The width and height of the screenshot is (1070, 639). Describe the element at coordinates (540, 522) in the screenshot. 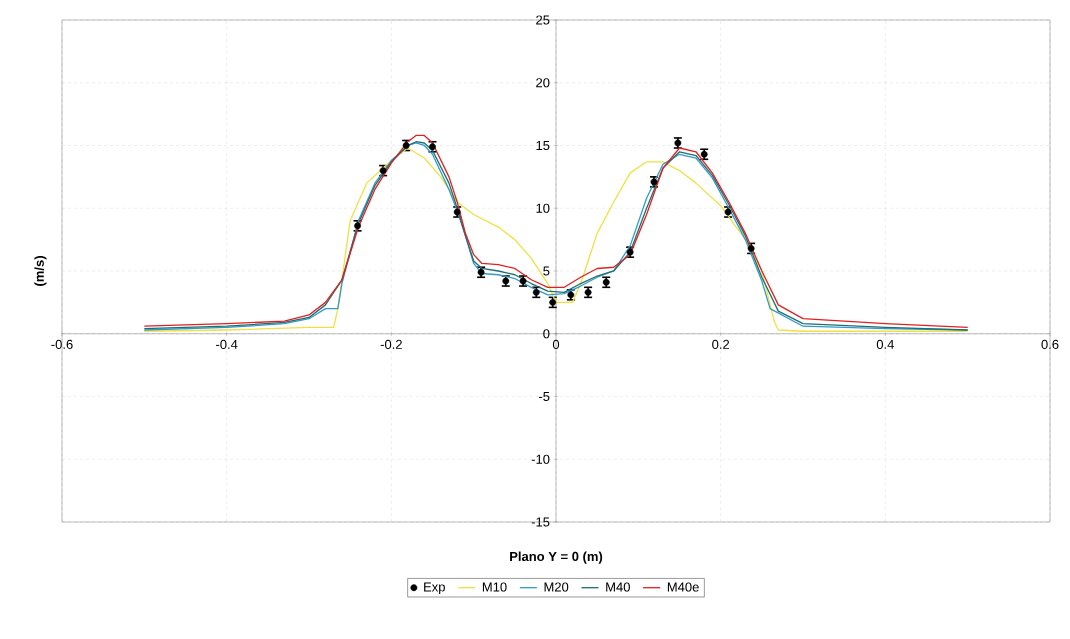

I see `y-tick-label: -15` at that location.